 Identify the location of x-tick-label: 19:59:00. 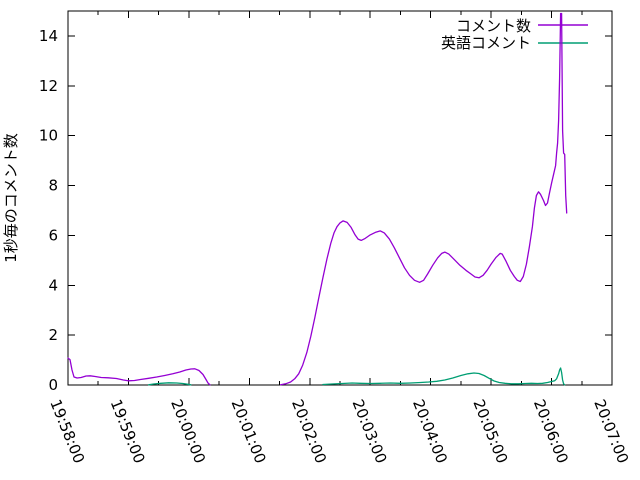
(128, 431).